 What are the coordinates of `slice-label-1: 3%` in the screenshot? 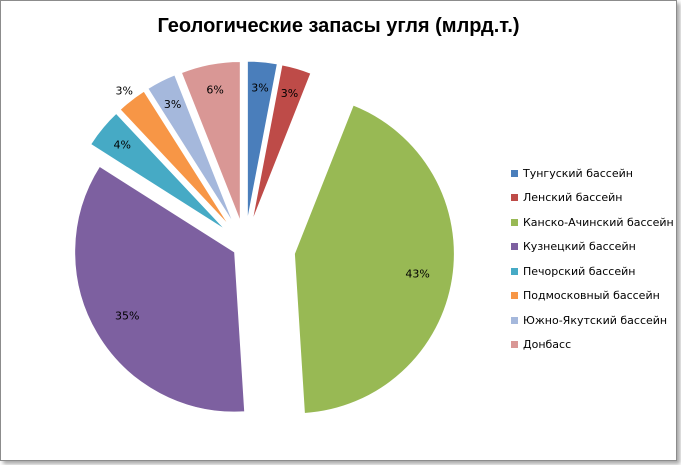 It's located at (259, 87).